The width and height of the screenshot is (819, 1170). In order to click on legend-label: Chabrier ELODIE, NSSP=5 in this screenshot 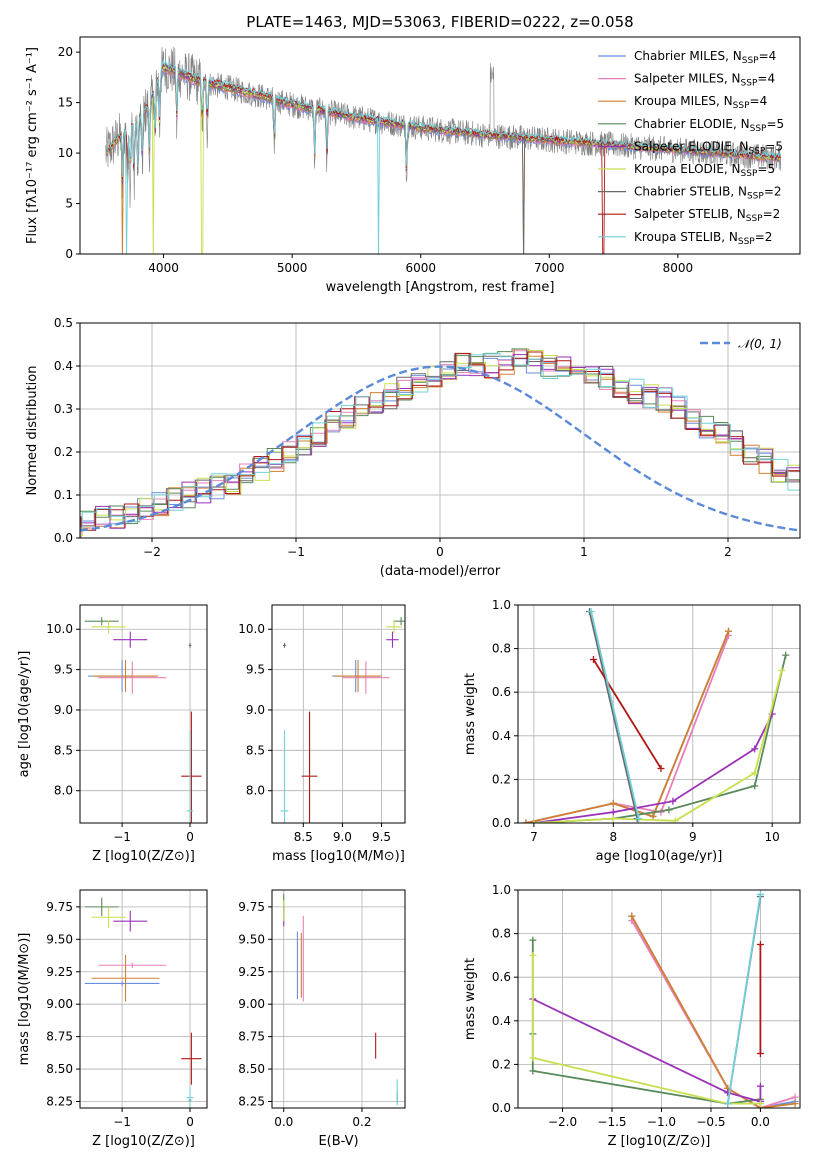, I will do `click(709, 125)`.